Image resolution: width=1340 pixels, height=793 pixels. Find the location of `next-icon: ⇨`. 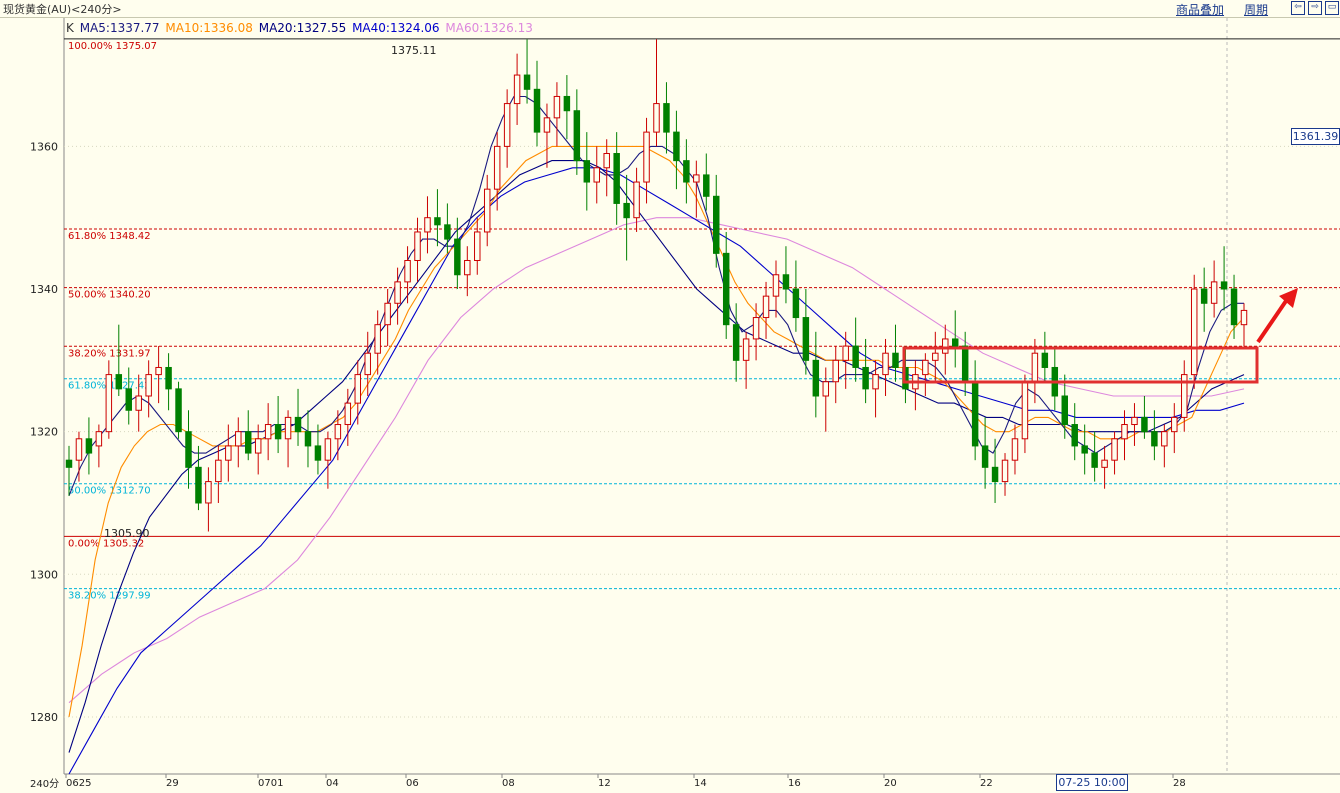

next-icon: ⇨ is located at coordinates (1315, 8).